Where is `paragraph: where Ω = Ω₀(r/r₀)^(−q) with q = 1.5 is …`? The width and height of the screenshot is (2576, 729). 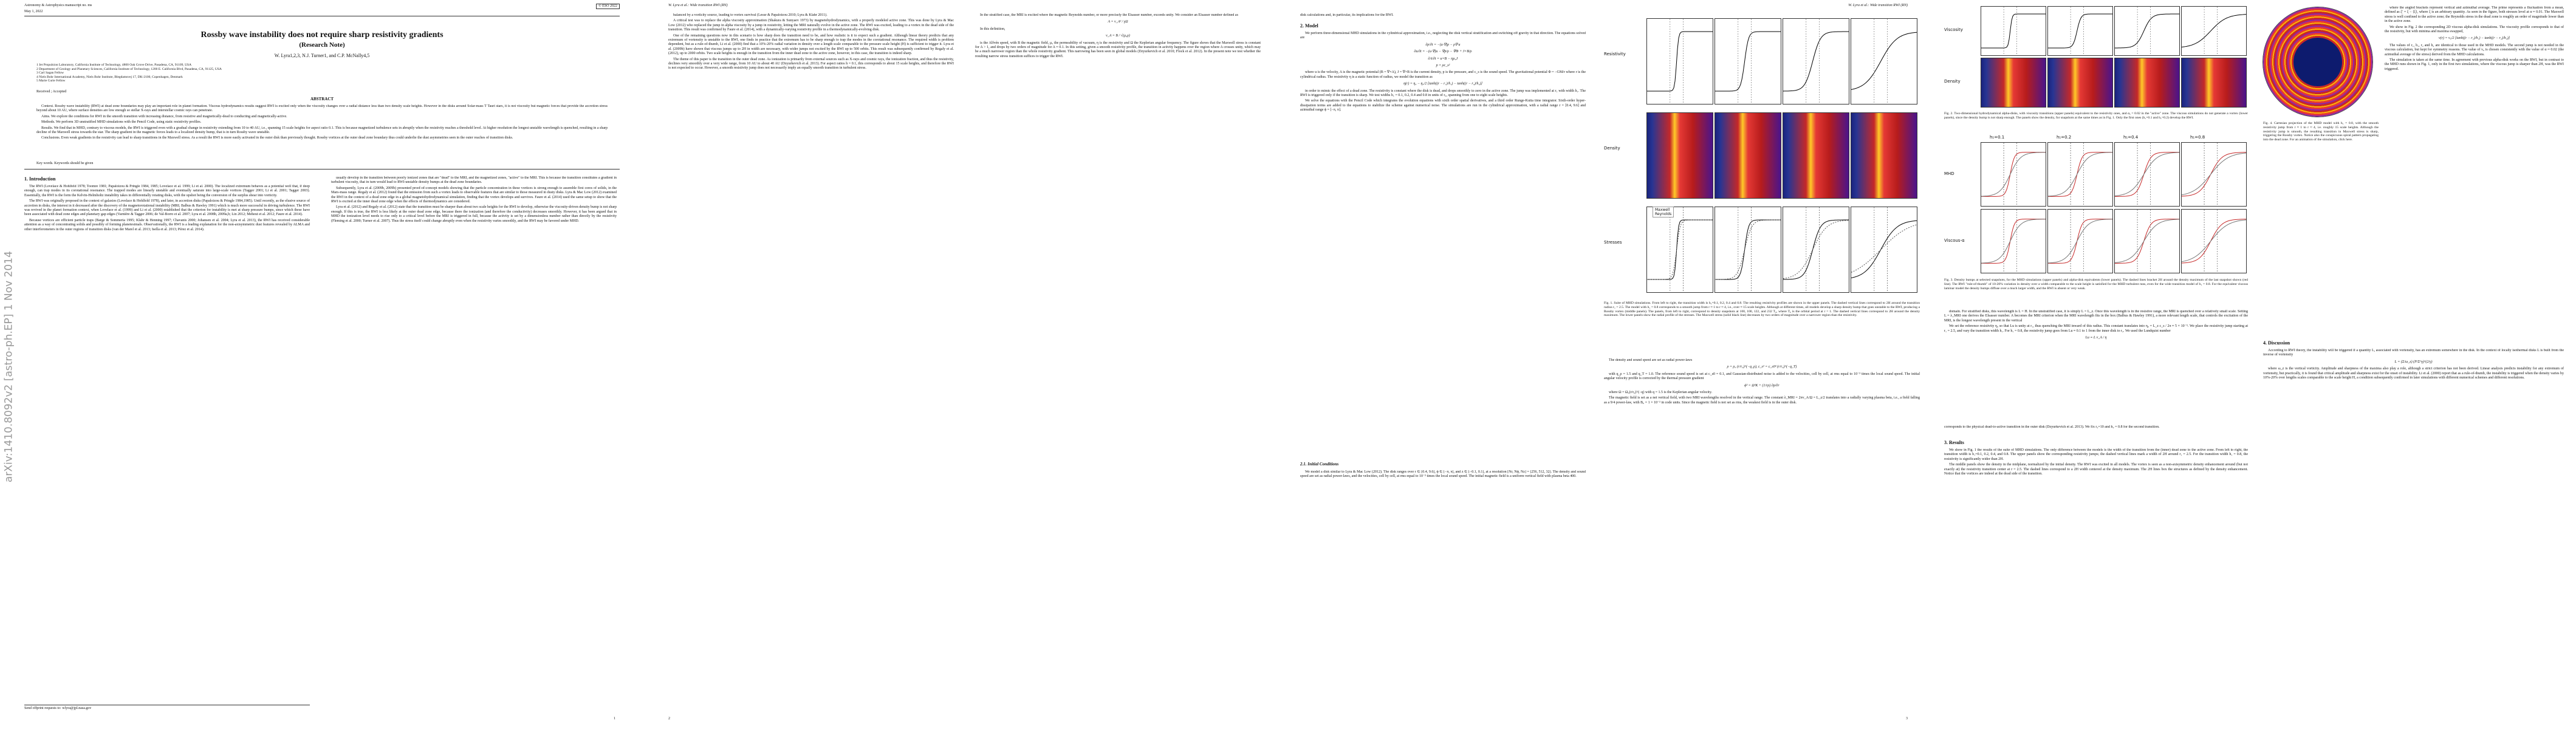 paragraph: where Ω = Ω₀(r/r₀)^(−q) with q = 1.5 is … is located at coordinates (1660, 393).